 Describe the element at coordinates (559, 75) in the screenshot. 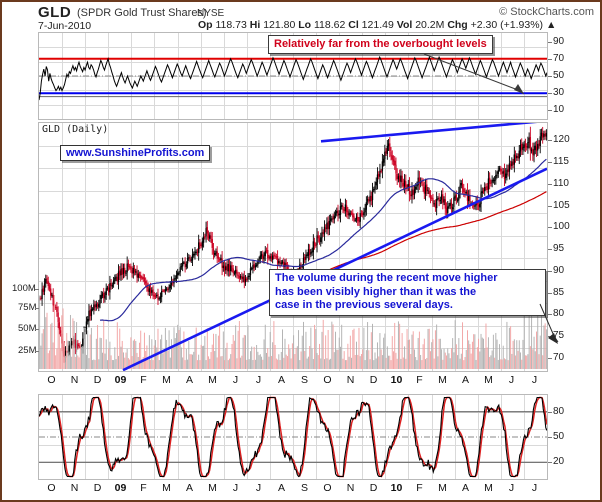

I see `y-tick-50: 50` at that location.